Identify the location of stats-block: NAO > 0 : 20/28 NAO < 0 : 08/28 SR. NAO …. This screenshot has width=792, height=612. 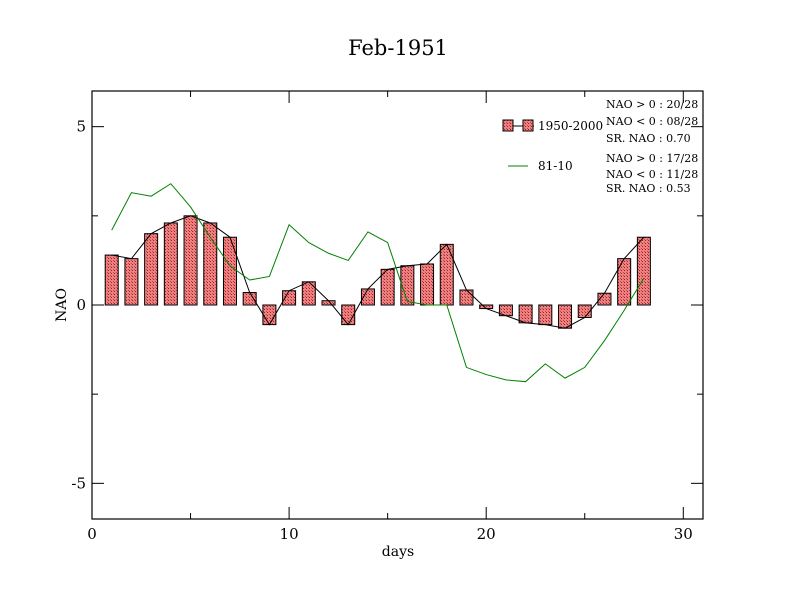
(652, 146).